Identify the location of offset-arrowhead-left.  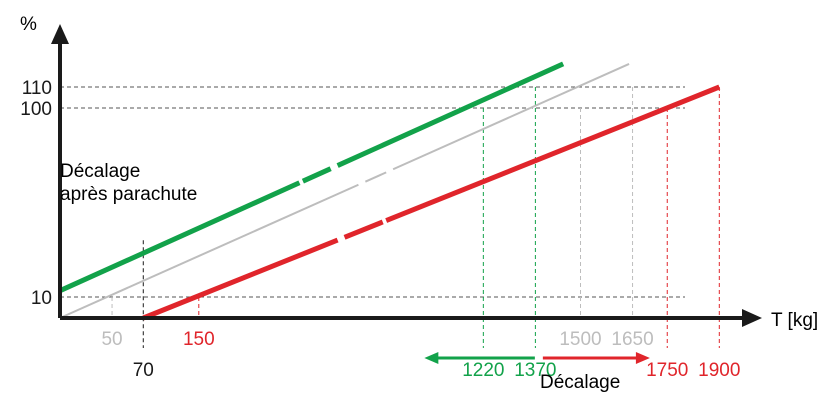
(431, 358).